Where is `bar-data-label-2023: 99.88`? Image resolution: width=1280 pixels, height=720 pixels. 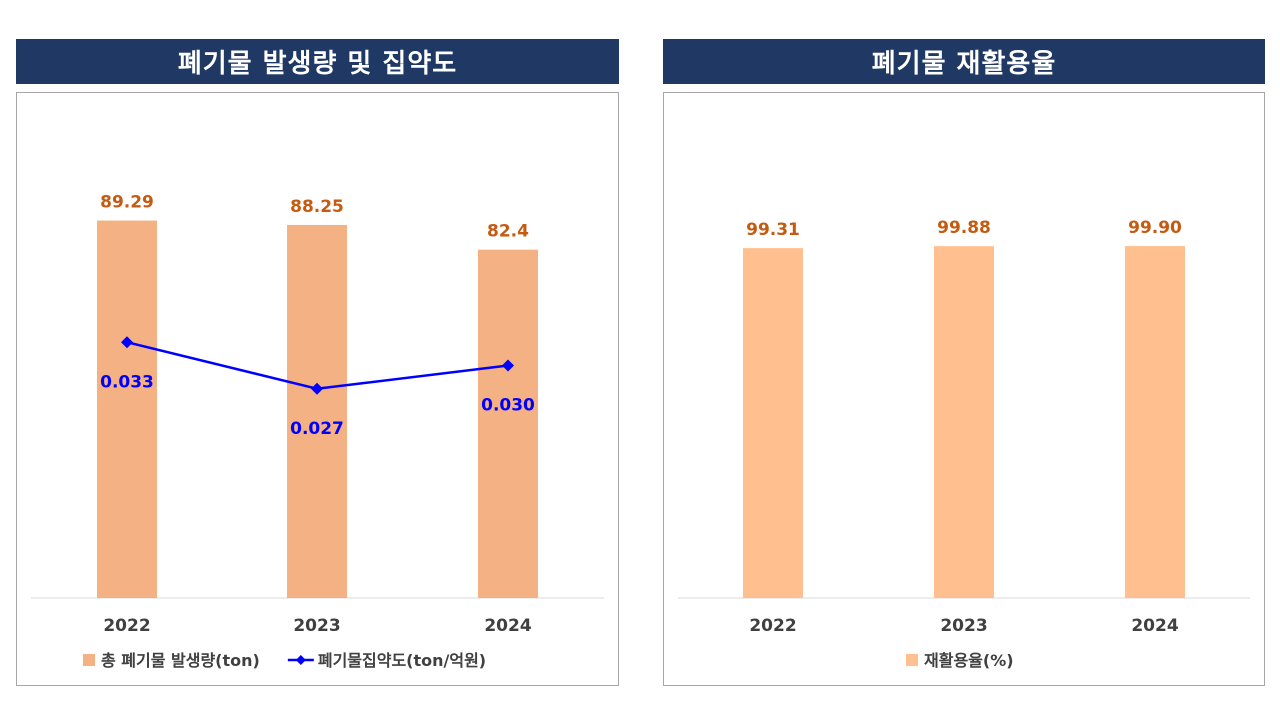
bar-data-label-2023: 99.88 is located at coordinates (964, 228).